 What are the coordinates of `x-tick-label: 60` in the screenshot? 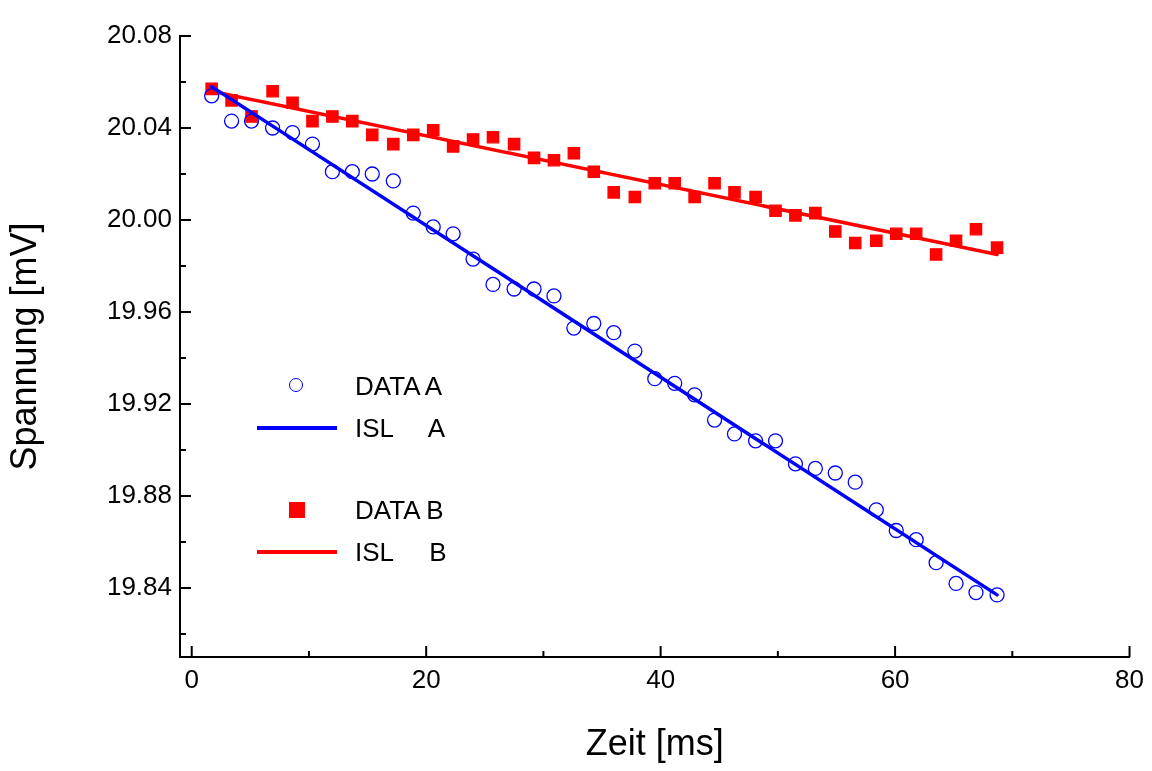 It's located at (895, 678).